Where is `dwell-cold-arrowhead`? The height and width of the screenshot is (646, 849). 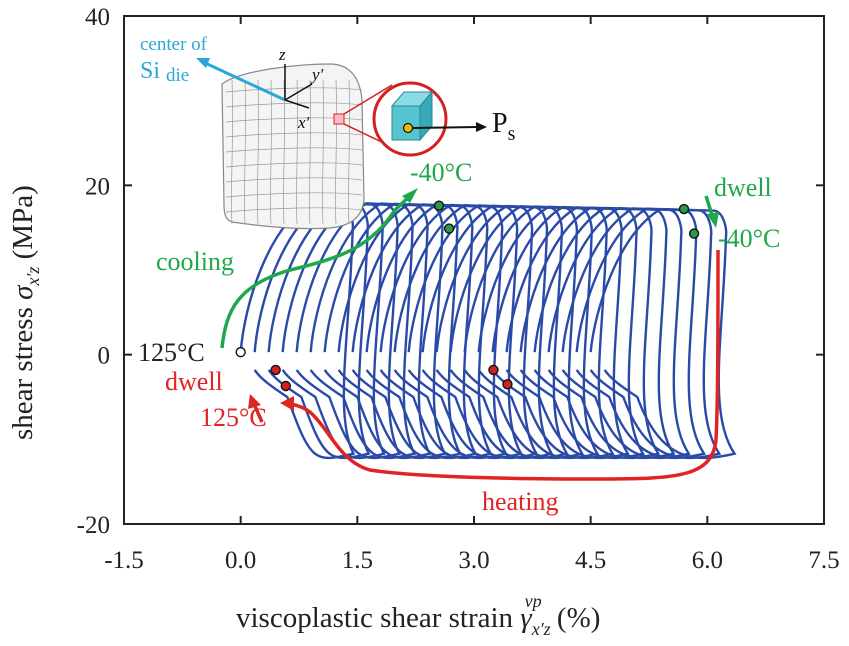 dwell-cold-arrowhead is located at coordinates (713, 220).